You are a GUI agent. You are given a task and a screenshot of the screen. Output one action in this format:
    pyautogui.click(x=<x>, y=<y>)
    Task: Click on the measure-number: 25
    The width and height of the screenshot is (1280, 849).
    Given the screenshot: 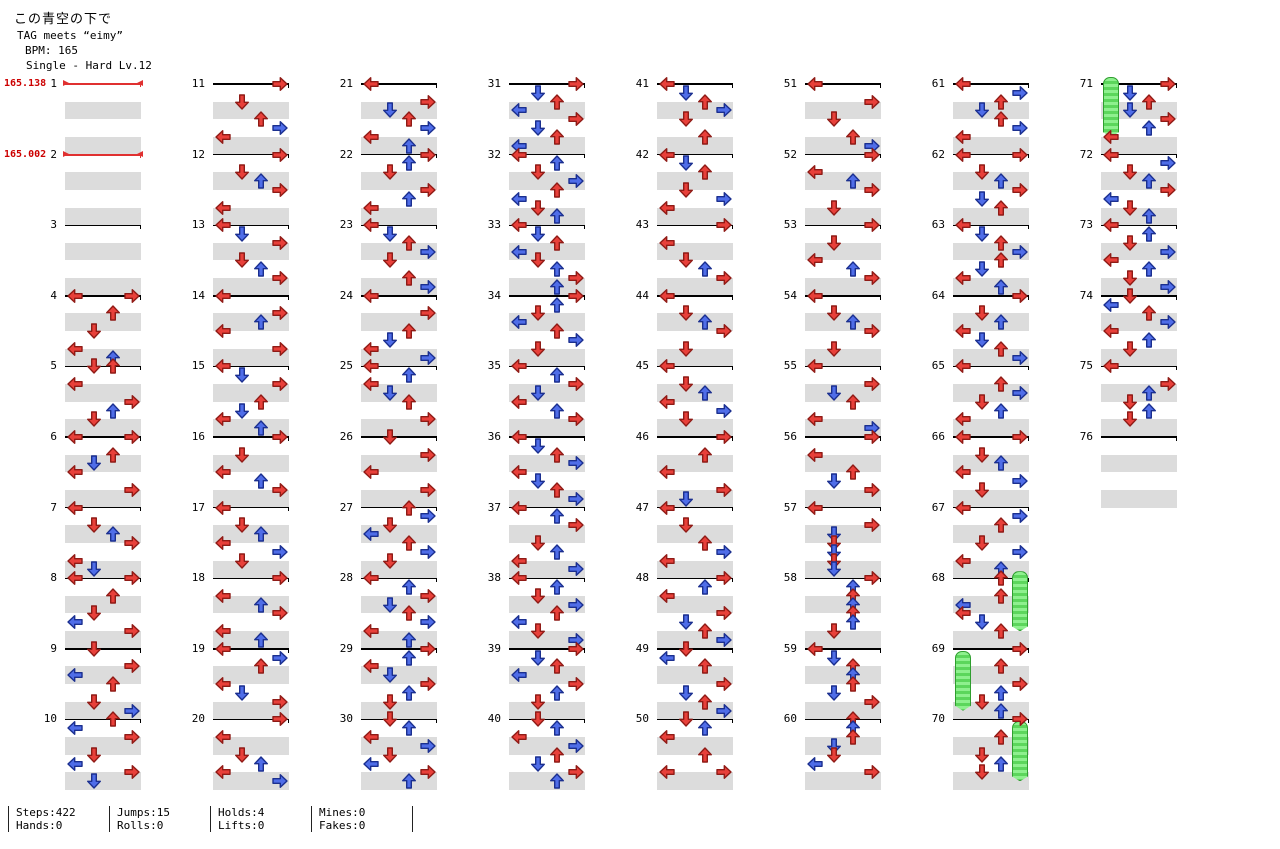 What is the action you would take?
    pyautogui.click(x=346, y=366)
    